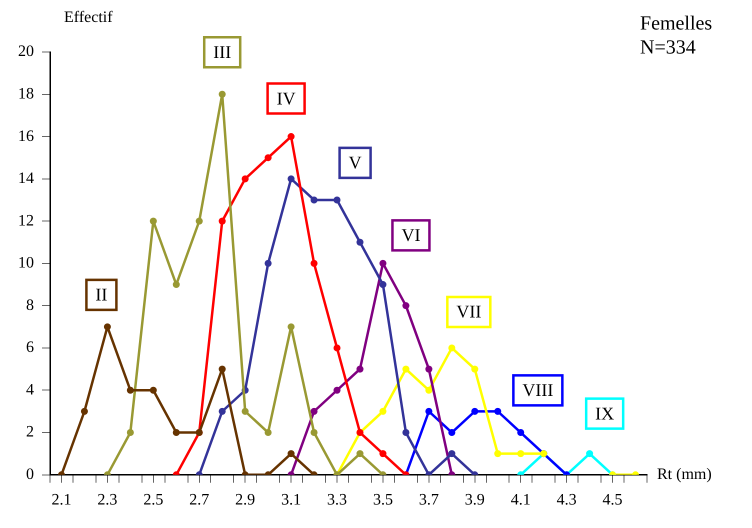 Image resolution: width=752 pixels, height=528 pixels. Describe the element at coordinates (30, 389) in the screenshot. I see `y-tick-label: 4` at that location.